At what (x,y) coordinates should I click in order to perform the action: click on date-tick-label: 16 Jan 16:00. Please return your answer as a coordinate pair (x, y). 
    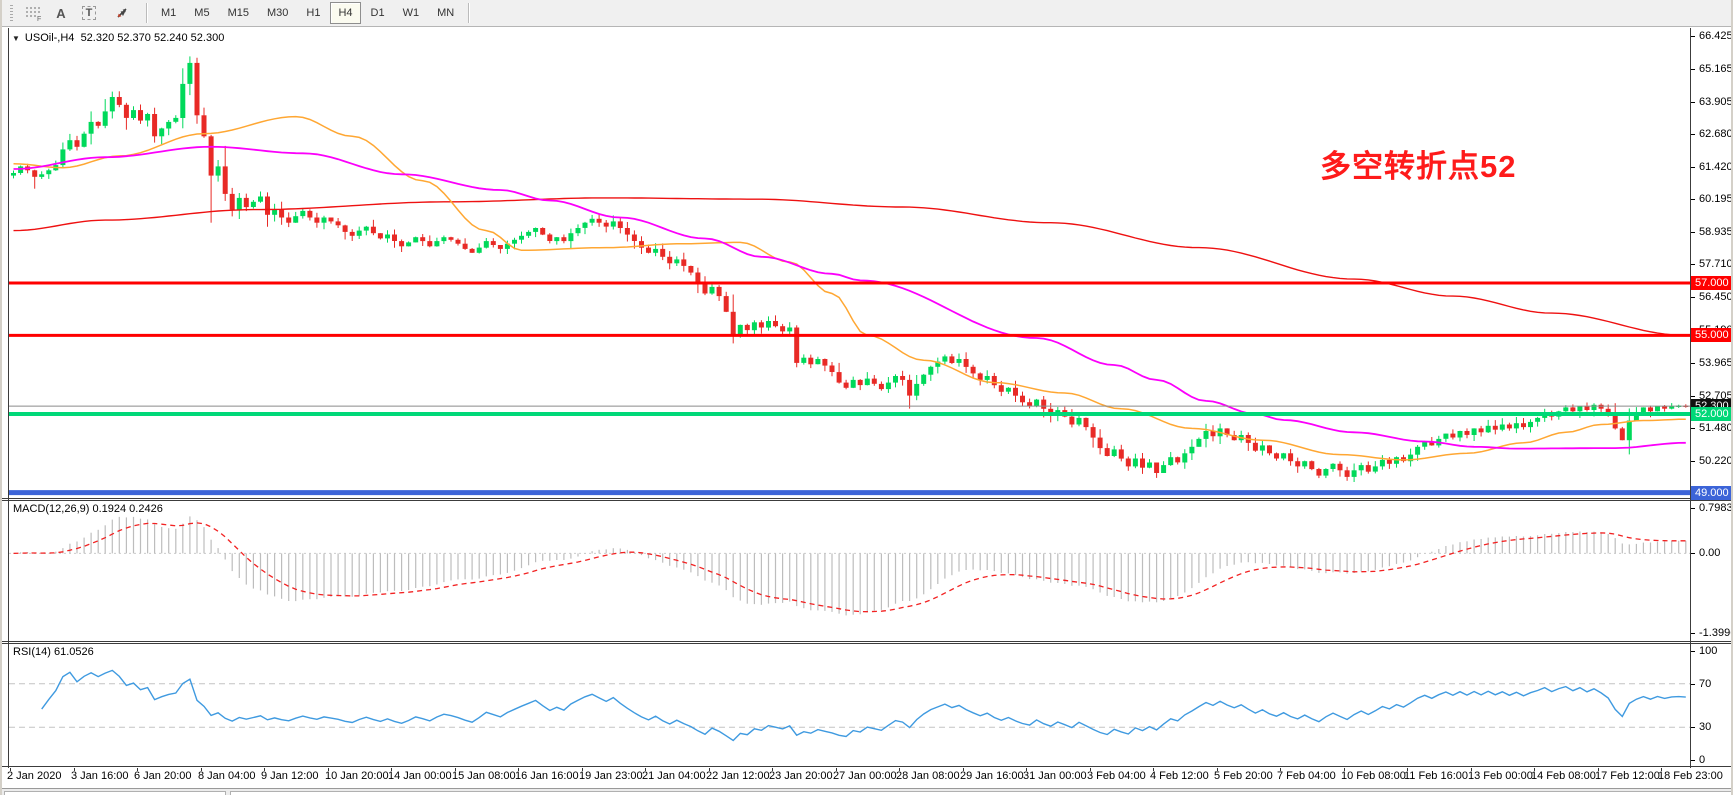
    Looking at the image, I should click on (547, 776).